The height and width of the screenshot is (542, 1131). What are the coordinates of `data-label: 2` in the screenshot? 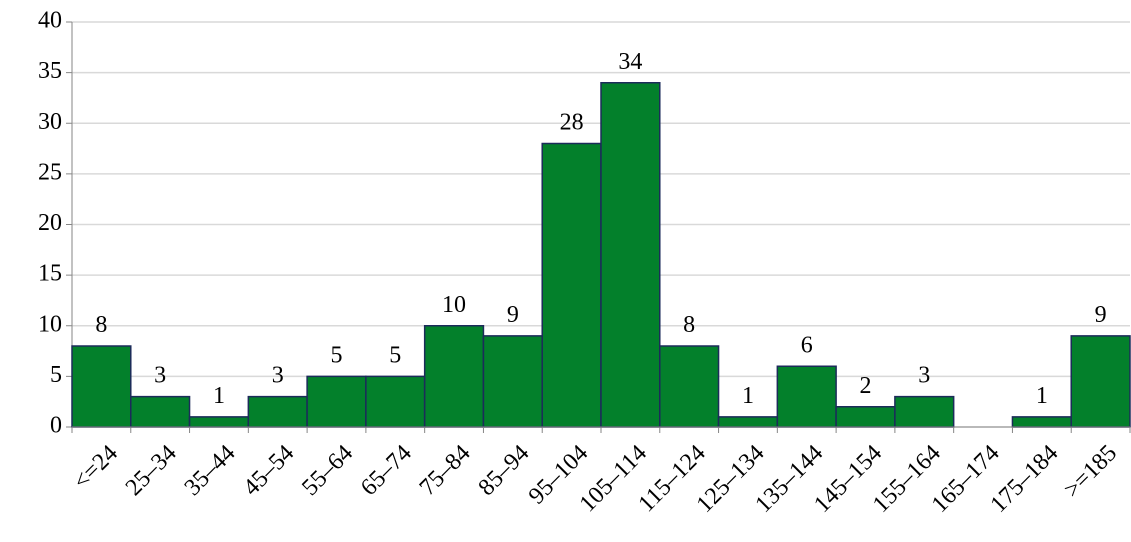 It's located at (866, 386).